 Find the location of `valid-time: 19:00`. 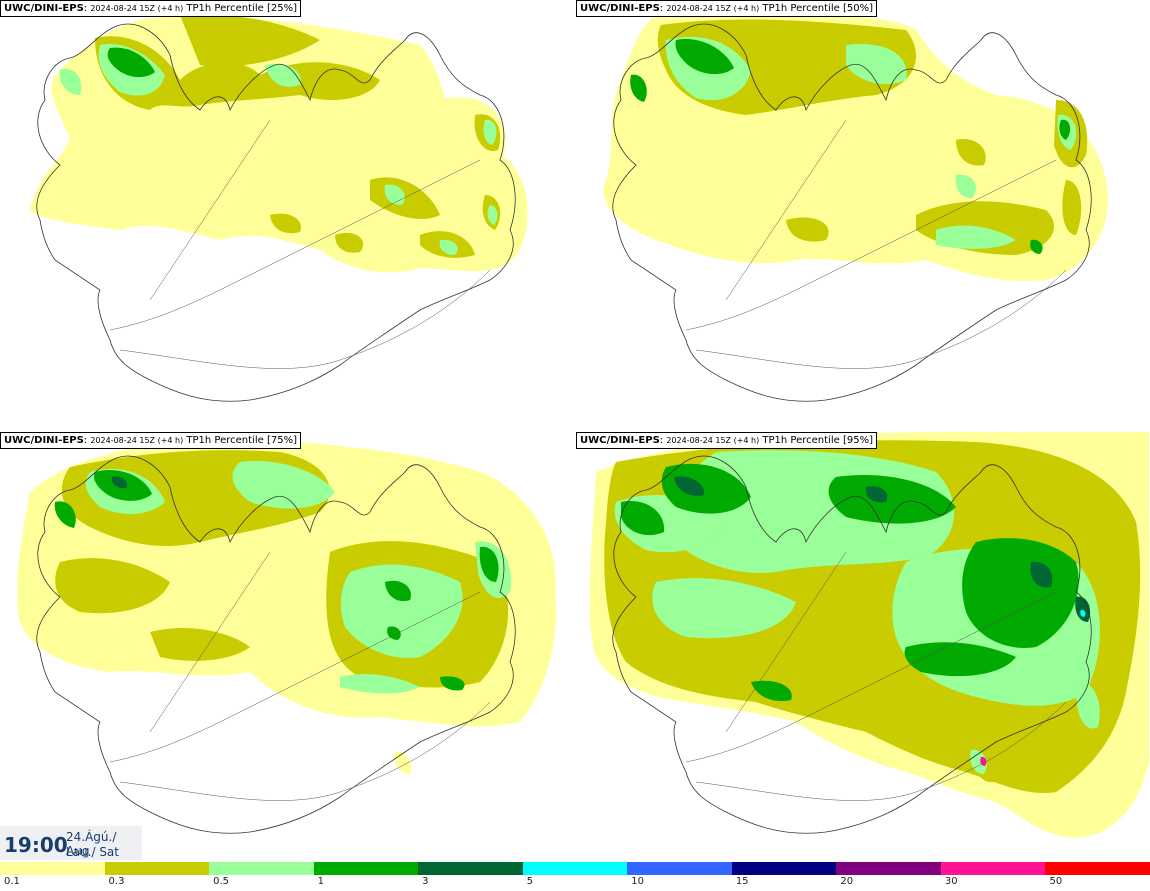

valid-time: 19:00 is located at coordinates (36, 845).